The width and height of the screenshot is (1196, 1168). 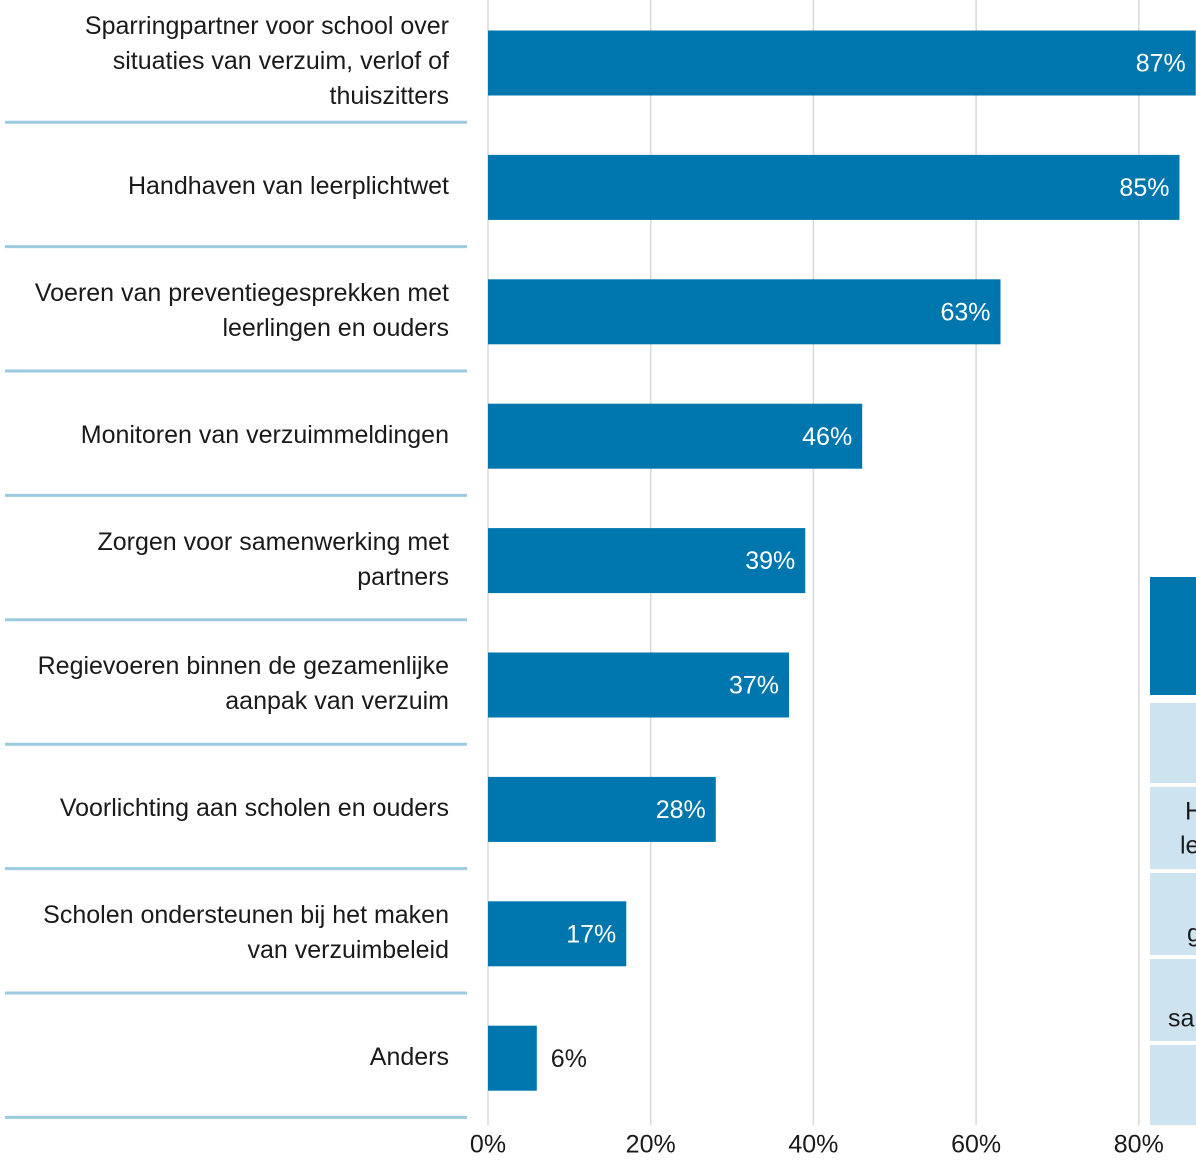 I want to click on data-label: 28%, so click(x=681, y=810).